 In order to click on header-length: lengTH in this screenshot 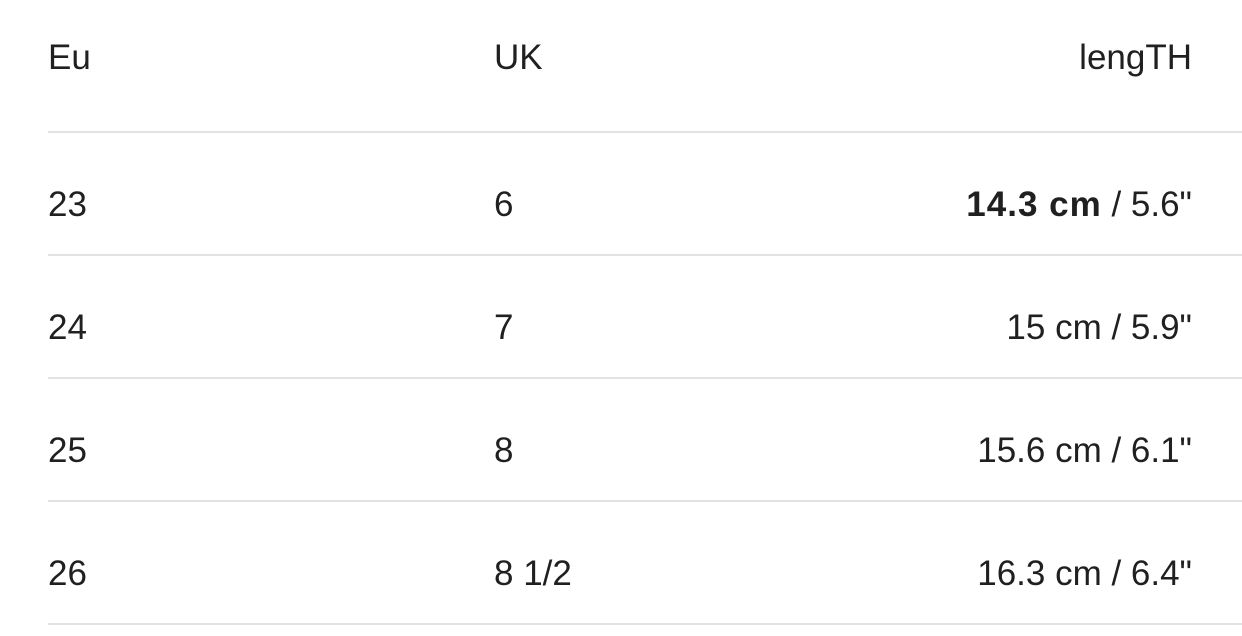, I will do `click(1135, 57)`.